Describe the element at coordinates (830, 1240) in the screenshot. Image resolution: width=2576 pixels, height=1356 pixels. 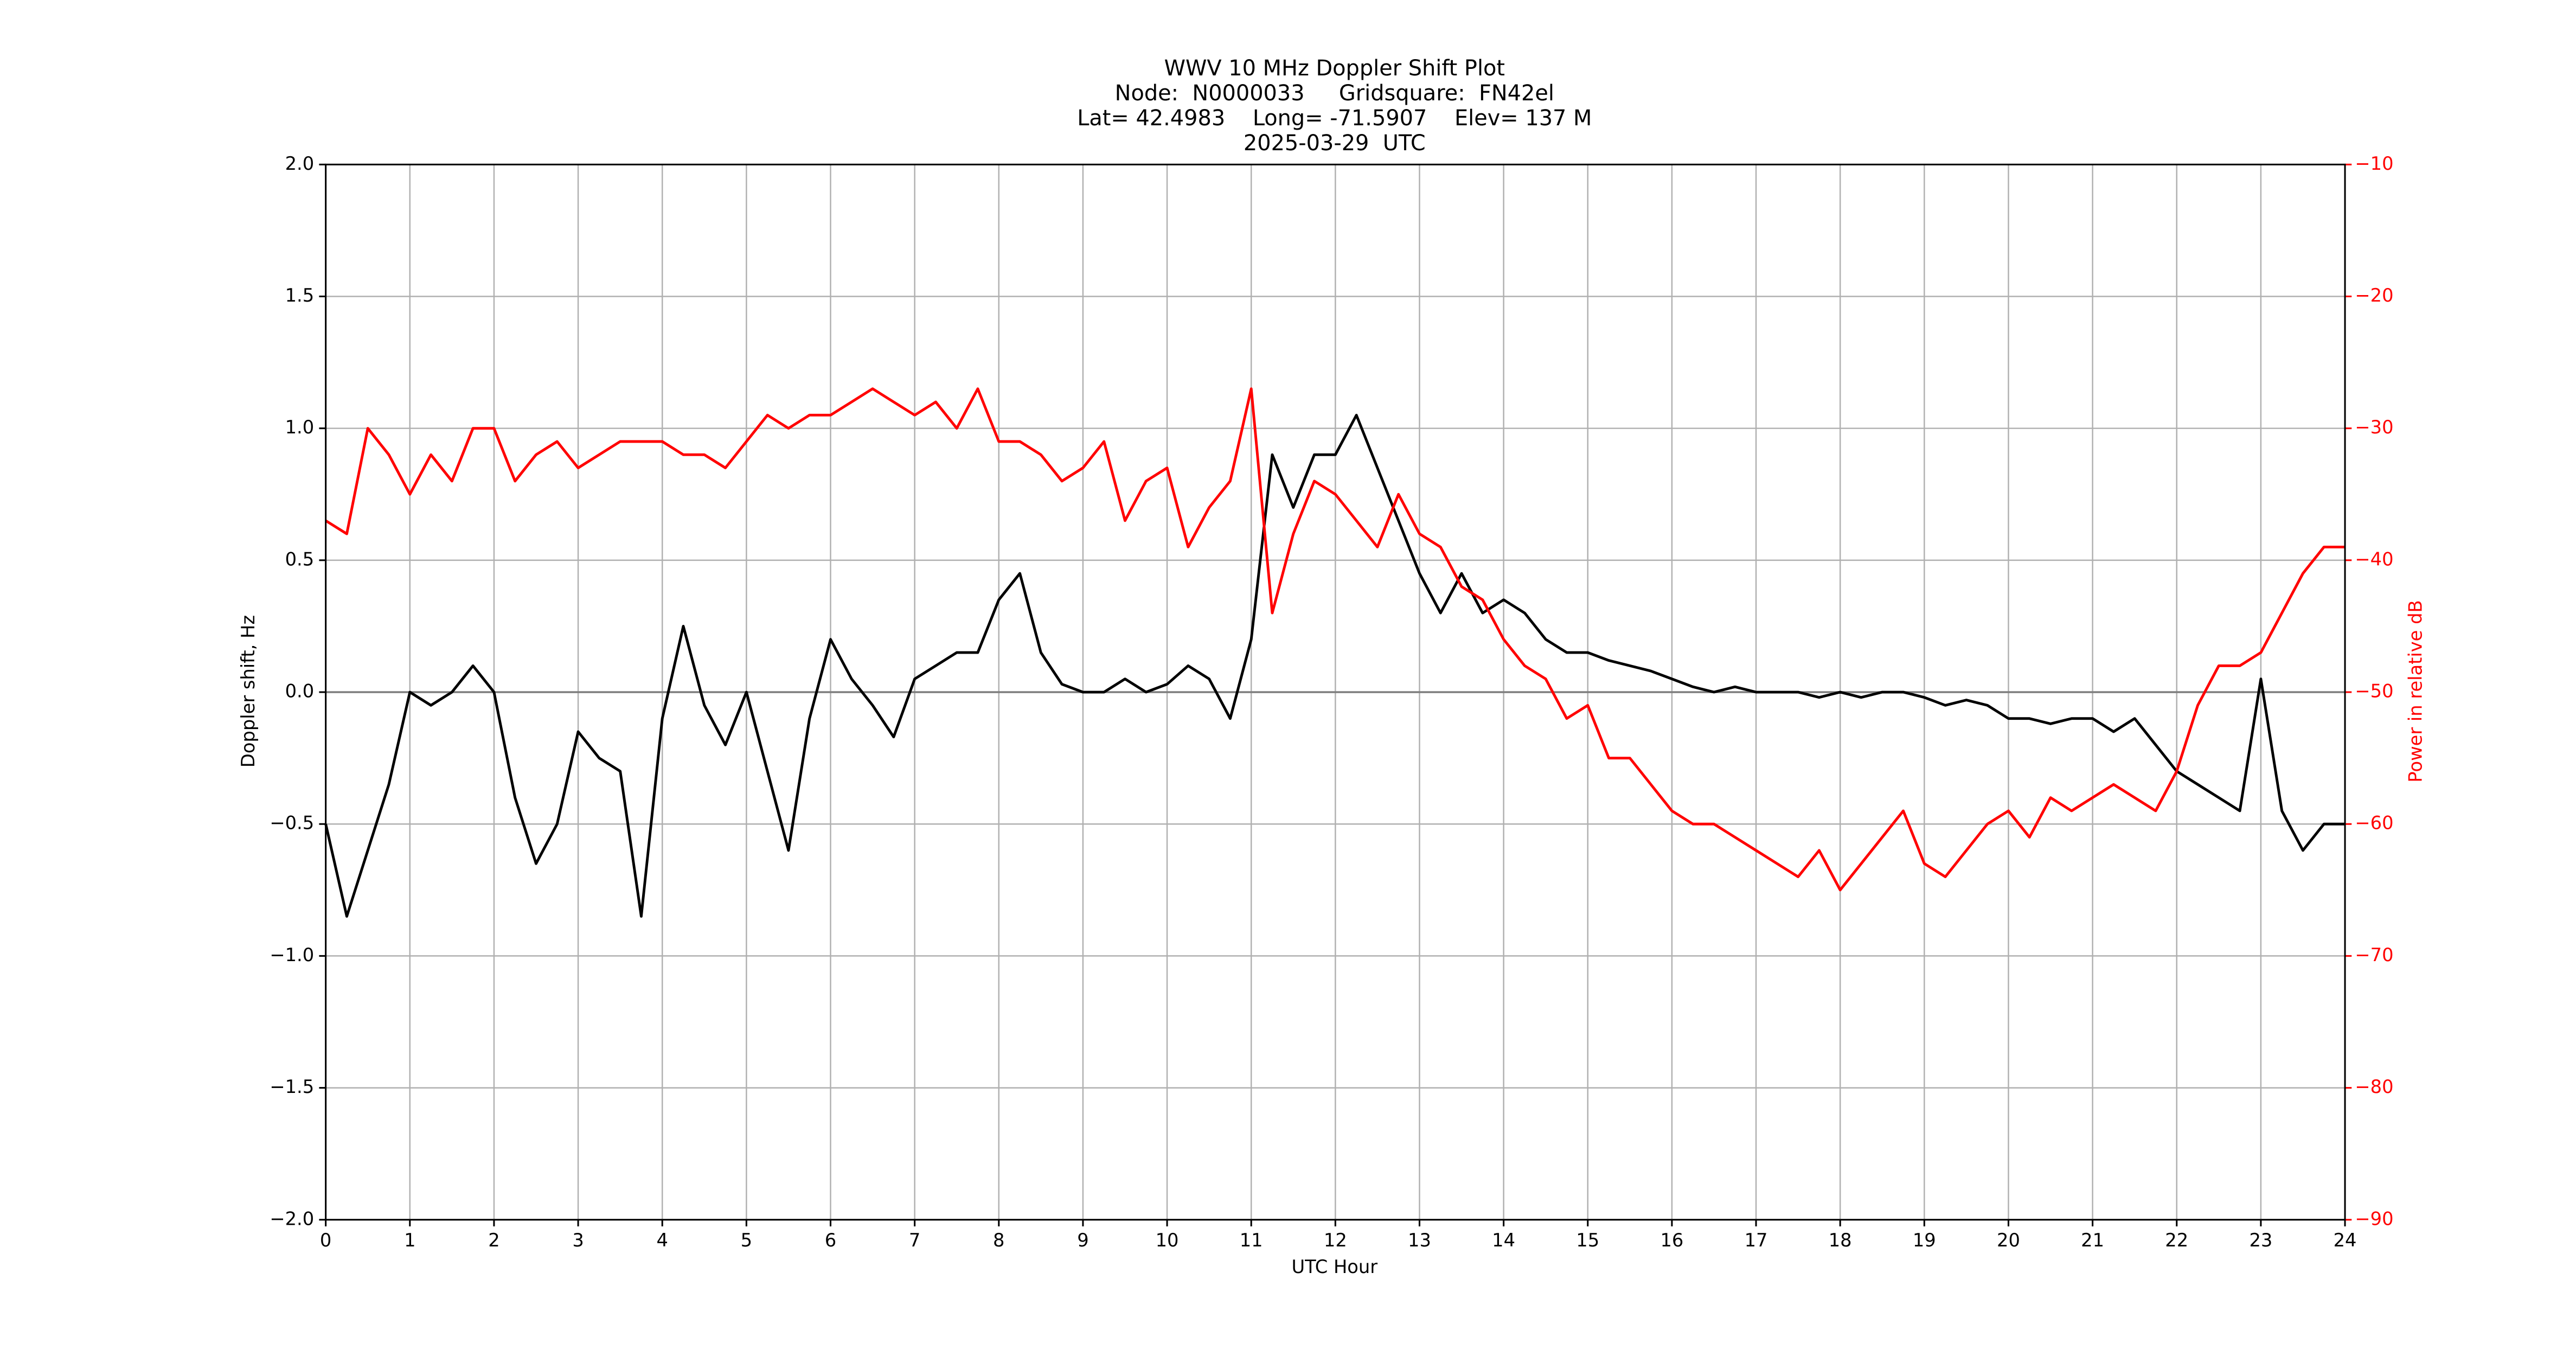
I see `x-tick-label: 6` at that location.